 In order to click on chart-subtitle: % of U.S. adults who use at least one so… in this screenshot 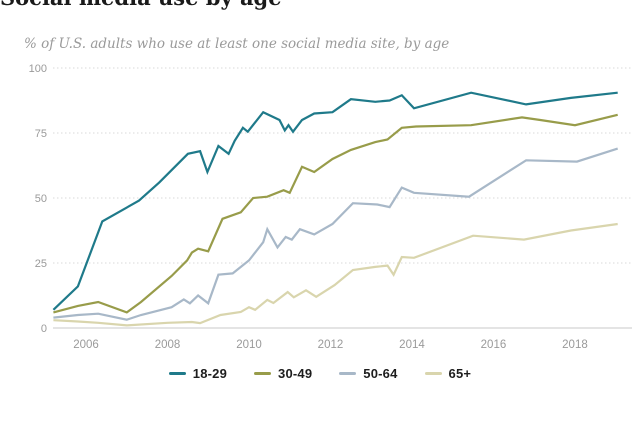, I will do `click(237, 44)`.